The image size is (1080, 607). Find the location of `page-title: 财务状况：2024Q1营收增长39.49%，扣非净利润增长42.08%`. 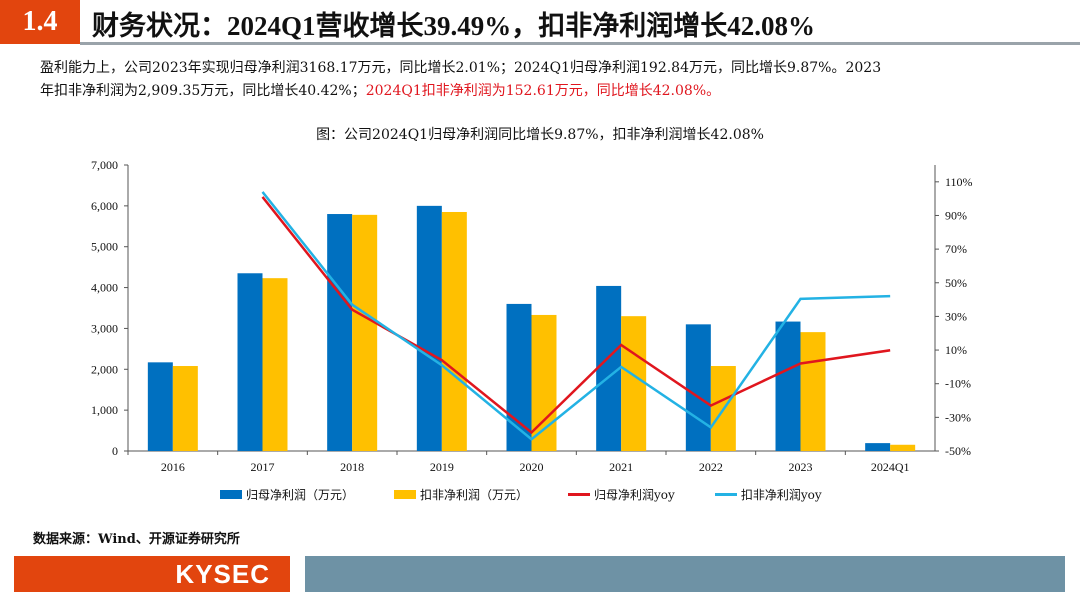

page-title: 财务状况：2024Q1营收增长39.49%，扣非净利润增长42.08% is located at coordinates (454, 26).